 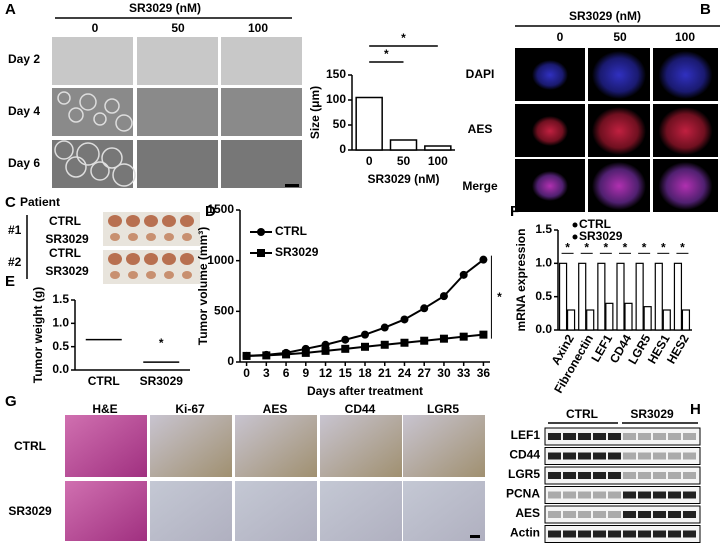 What do you see at coordinates (266, 373) in the screenshot?
I see `x-tick-label: 3` at bounding box center [266, 373].